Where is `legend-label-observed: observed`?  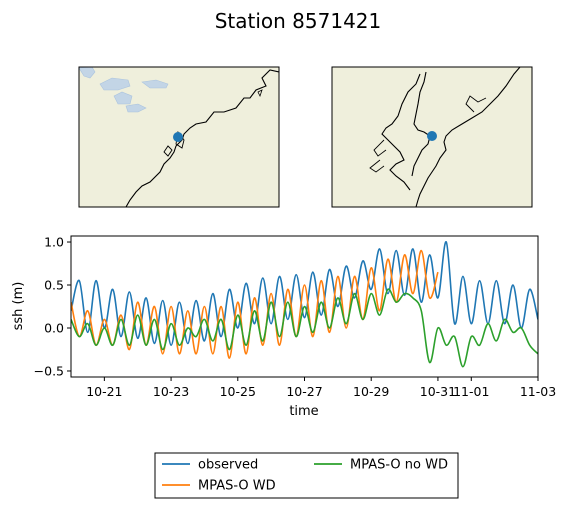 legend-label-observed: observed is located at coordinates (228, 465).